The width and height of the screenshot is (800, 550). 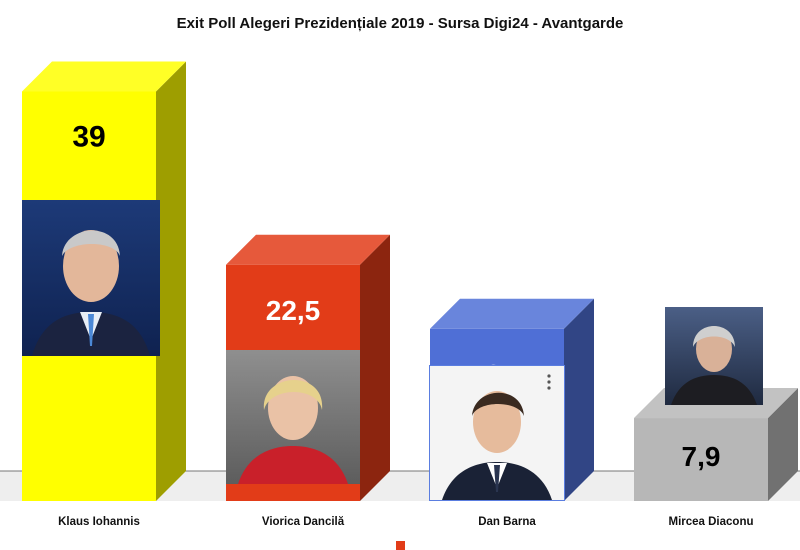 I want to click on x-tick-label: Viorica Dancilă, so click(x=303, y=522).